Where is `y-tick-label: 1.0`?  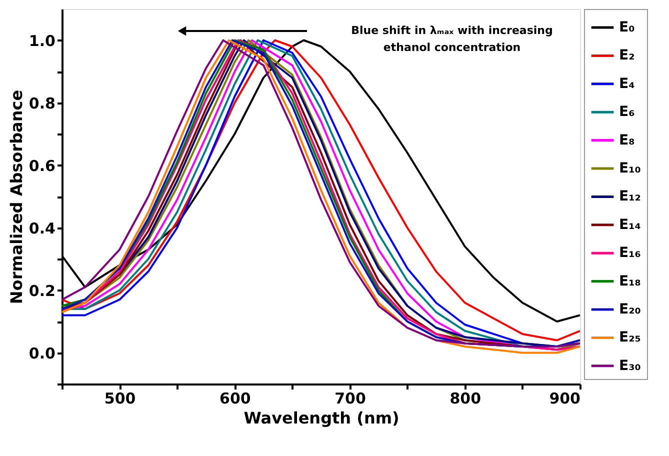
y-tick-label: 1.0 is located at coordinates (42, 41).